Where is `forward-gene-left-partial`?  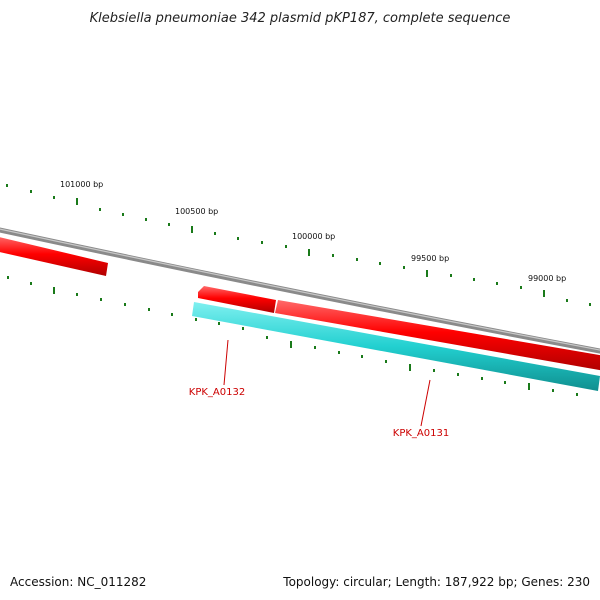 forward-gene-left-partial is located at coordinates (54, 256).